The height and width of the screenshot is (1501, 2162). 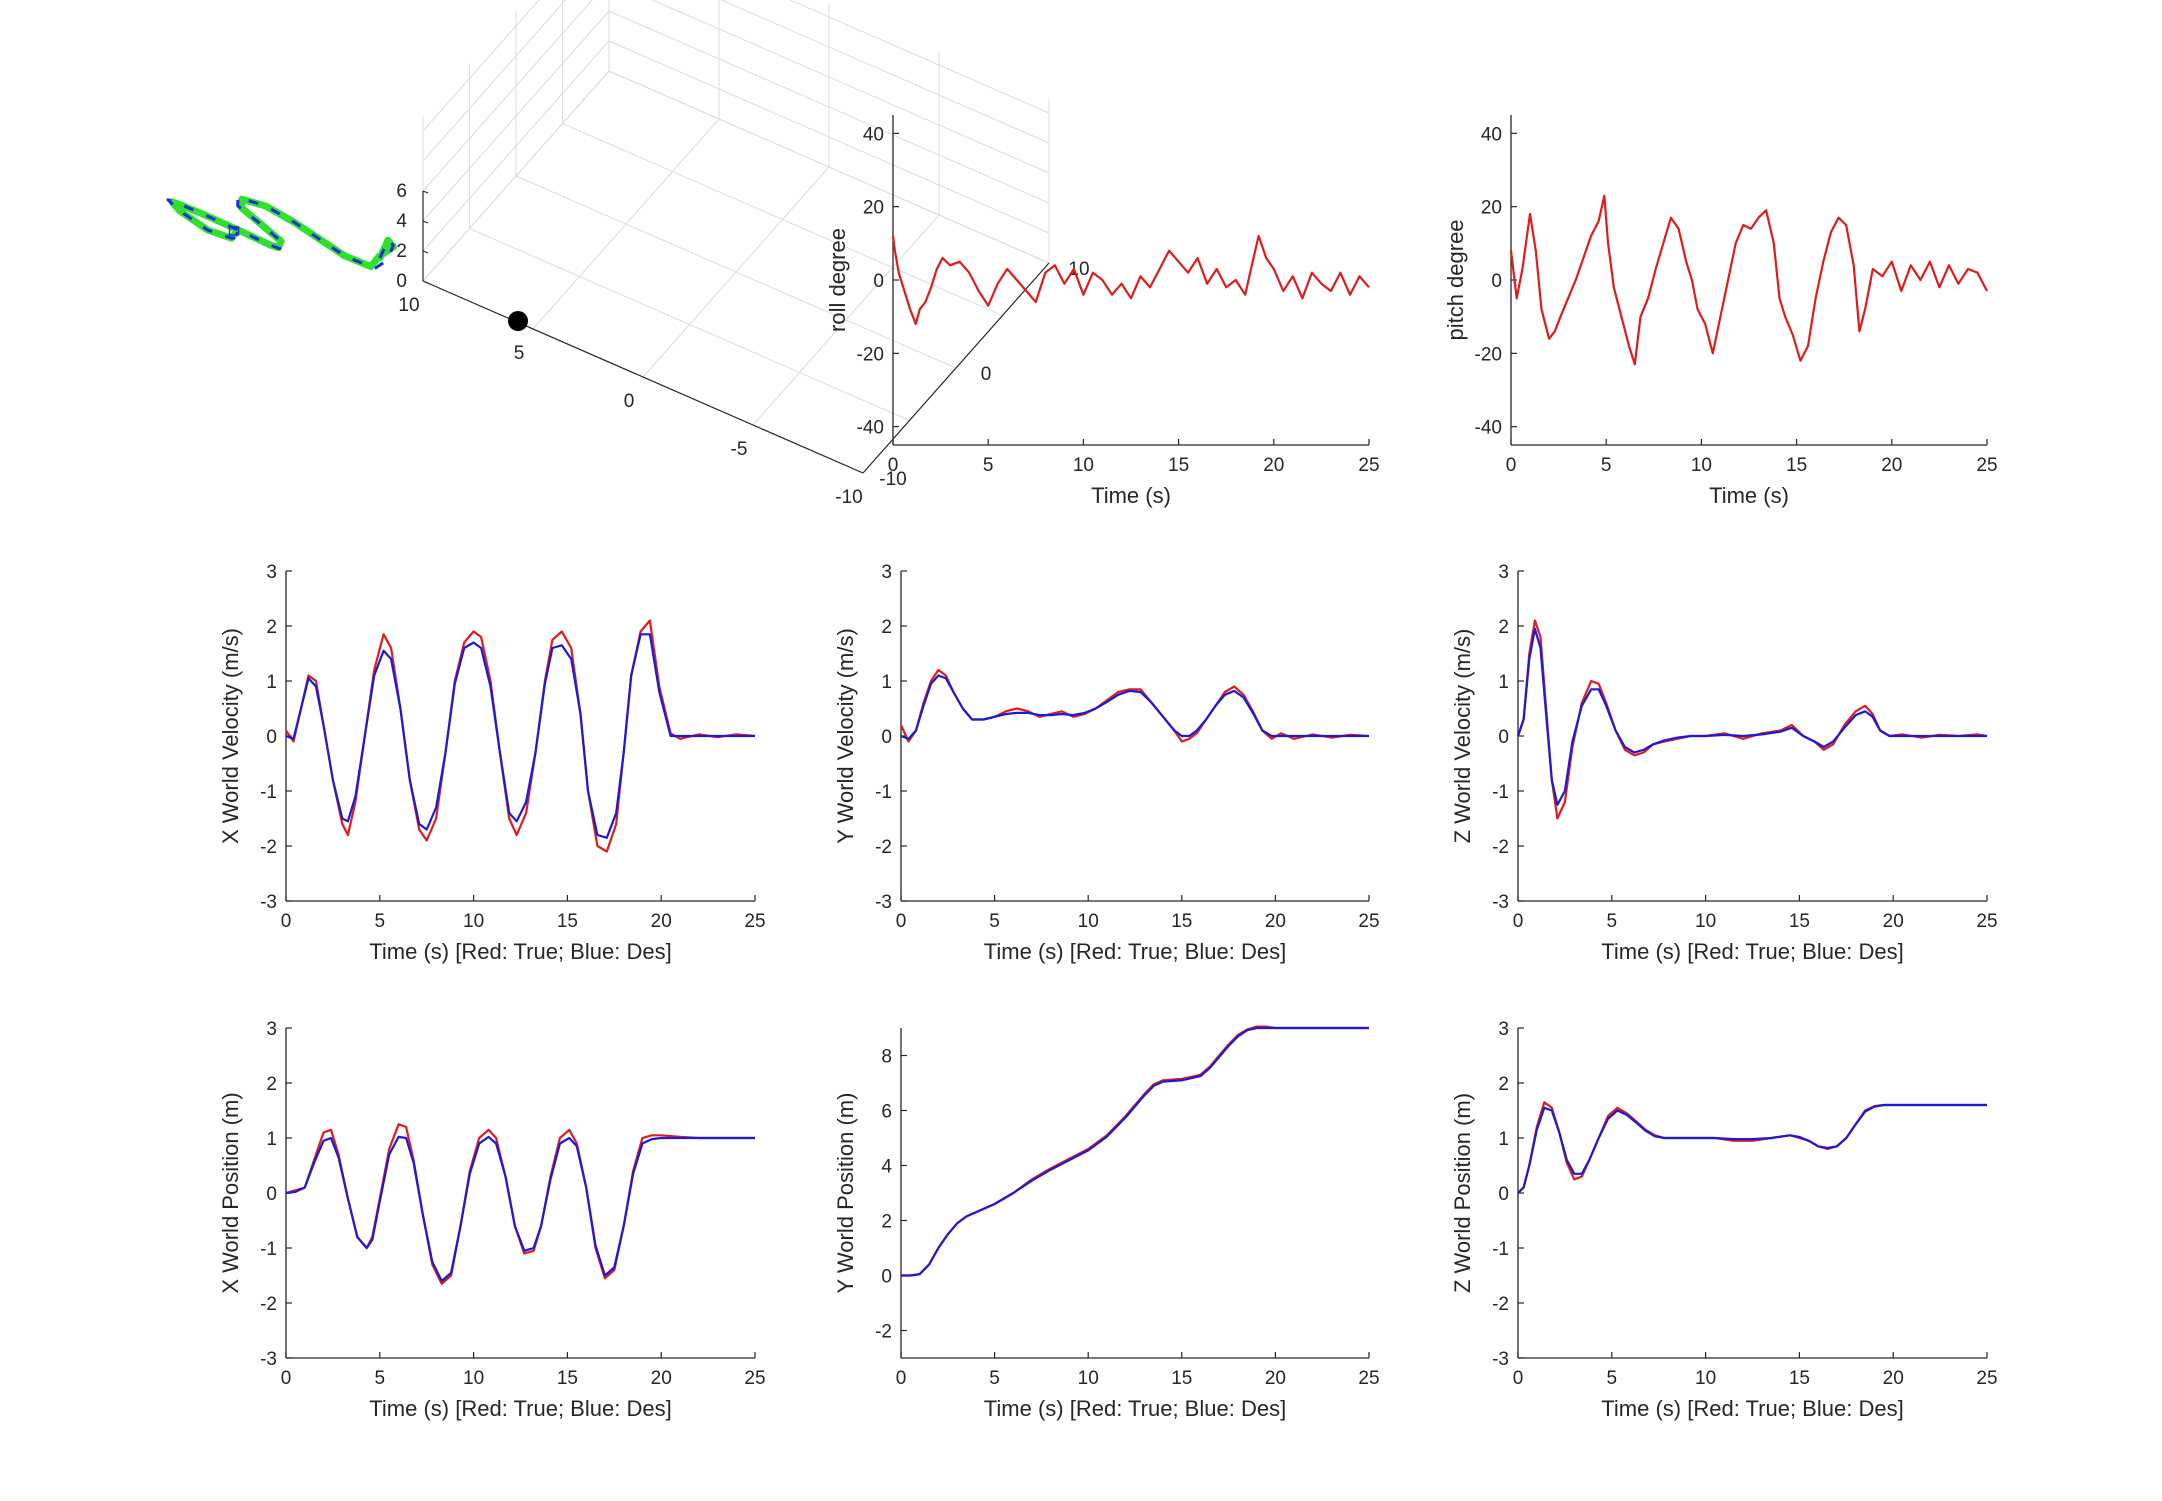 I want to click on zpos-y-tick-label: 1, so click(x=1503, y=1139).